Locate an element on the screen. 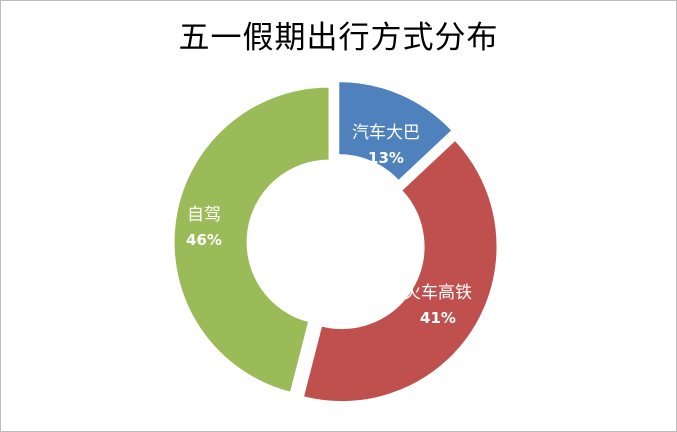  slice-value-2: 46% is located at coordinates (204, 240).